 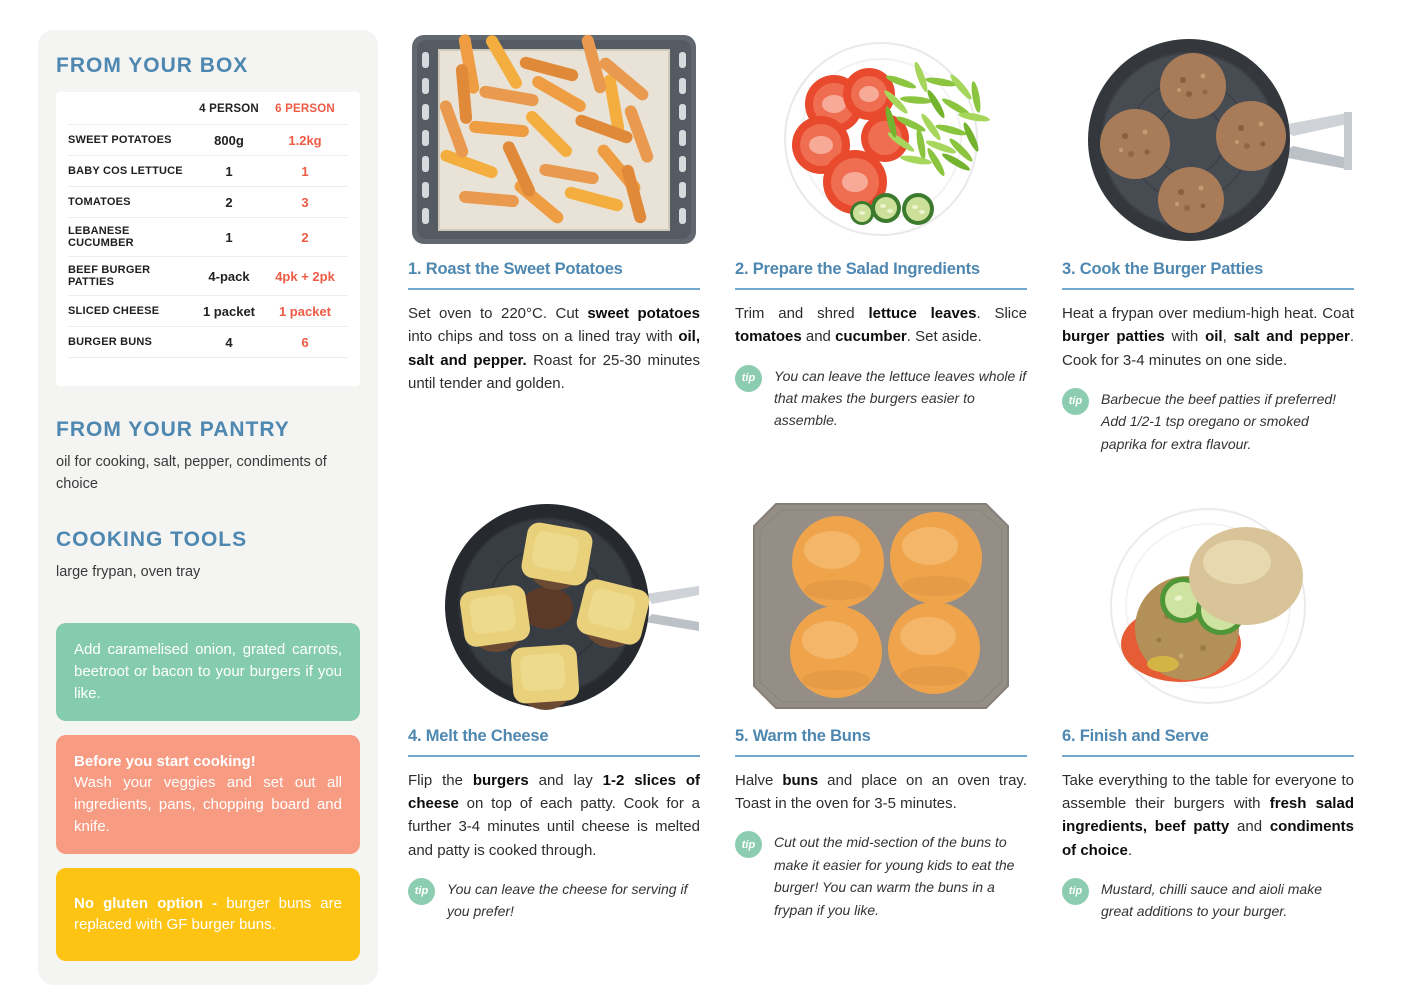 What do you see at coordinates (208, 276) in the screenshot?
I see `table-row: BEEF BURGER PATTIES 4-pack 4pk + 2pk` at bounding box center [208, 276].